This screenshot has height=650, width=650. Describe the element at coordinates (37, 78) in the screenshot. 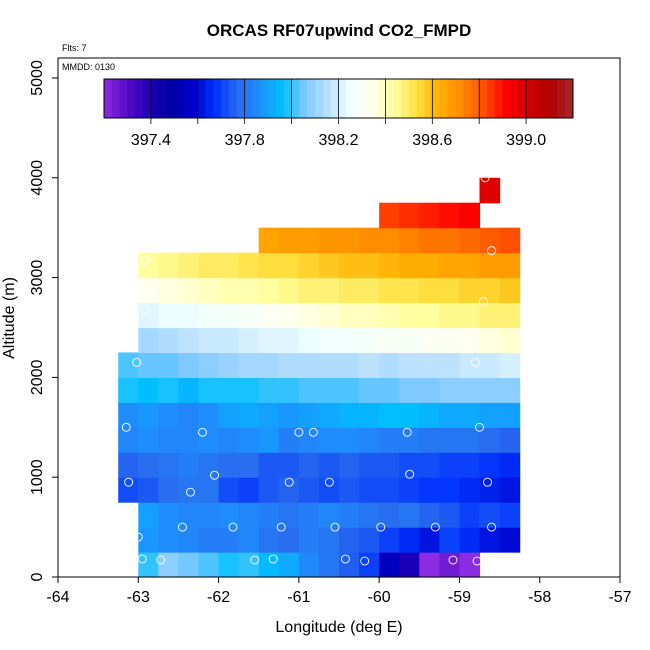

I see `y-tick-label: 5000` at that location.